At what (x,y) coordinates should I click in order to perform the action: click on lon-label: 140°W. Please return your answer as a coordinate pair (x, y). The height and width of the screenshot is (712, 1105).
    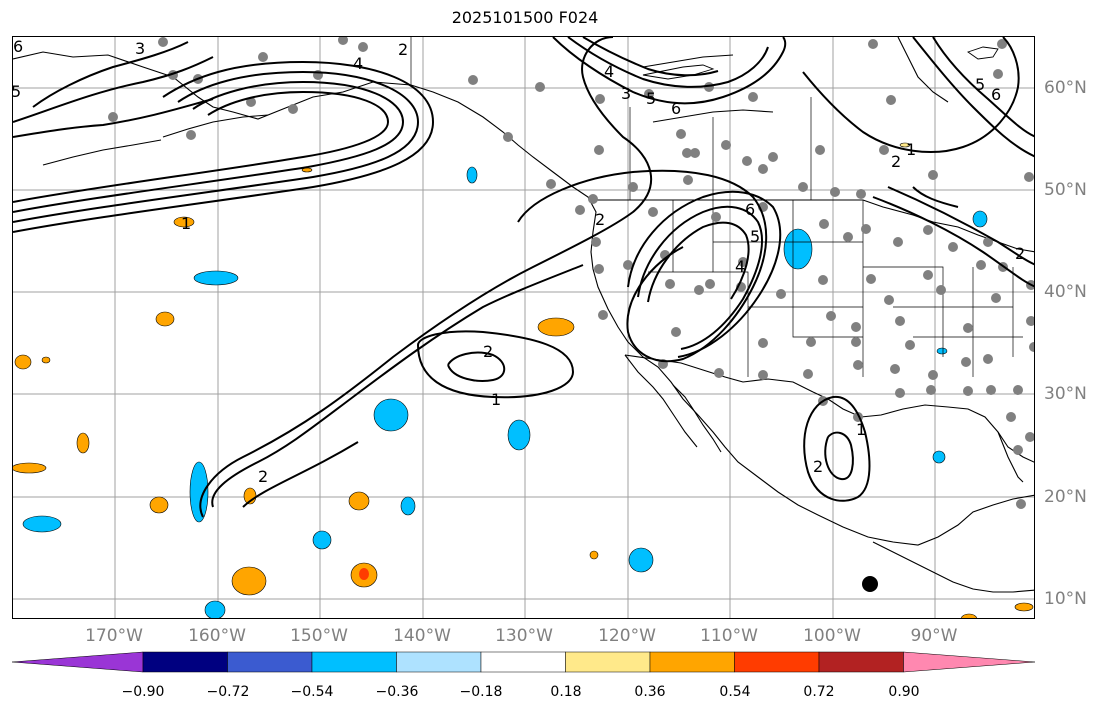
    Looking at the image, I should click on (422, 636).